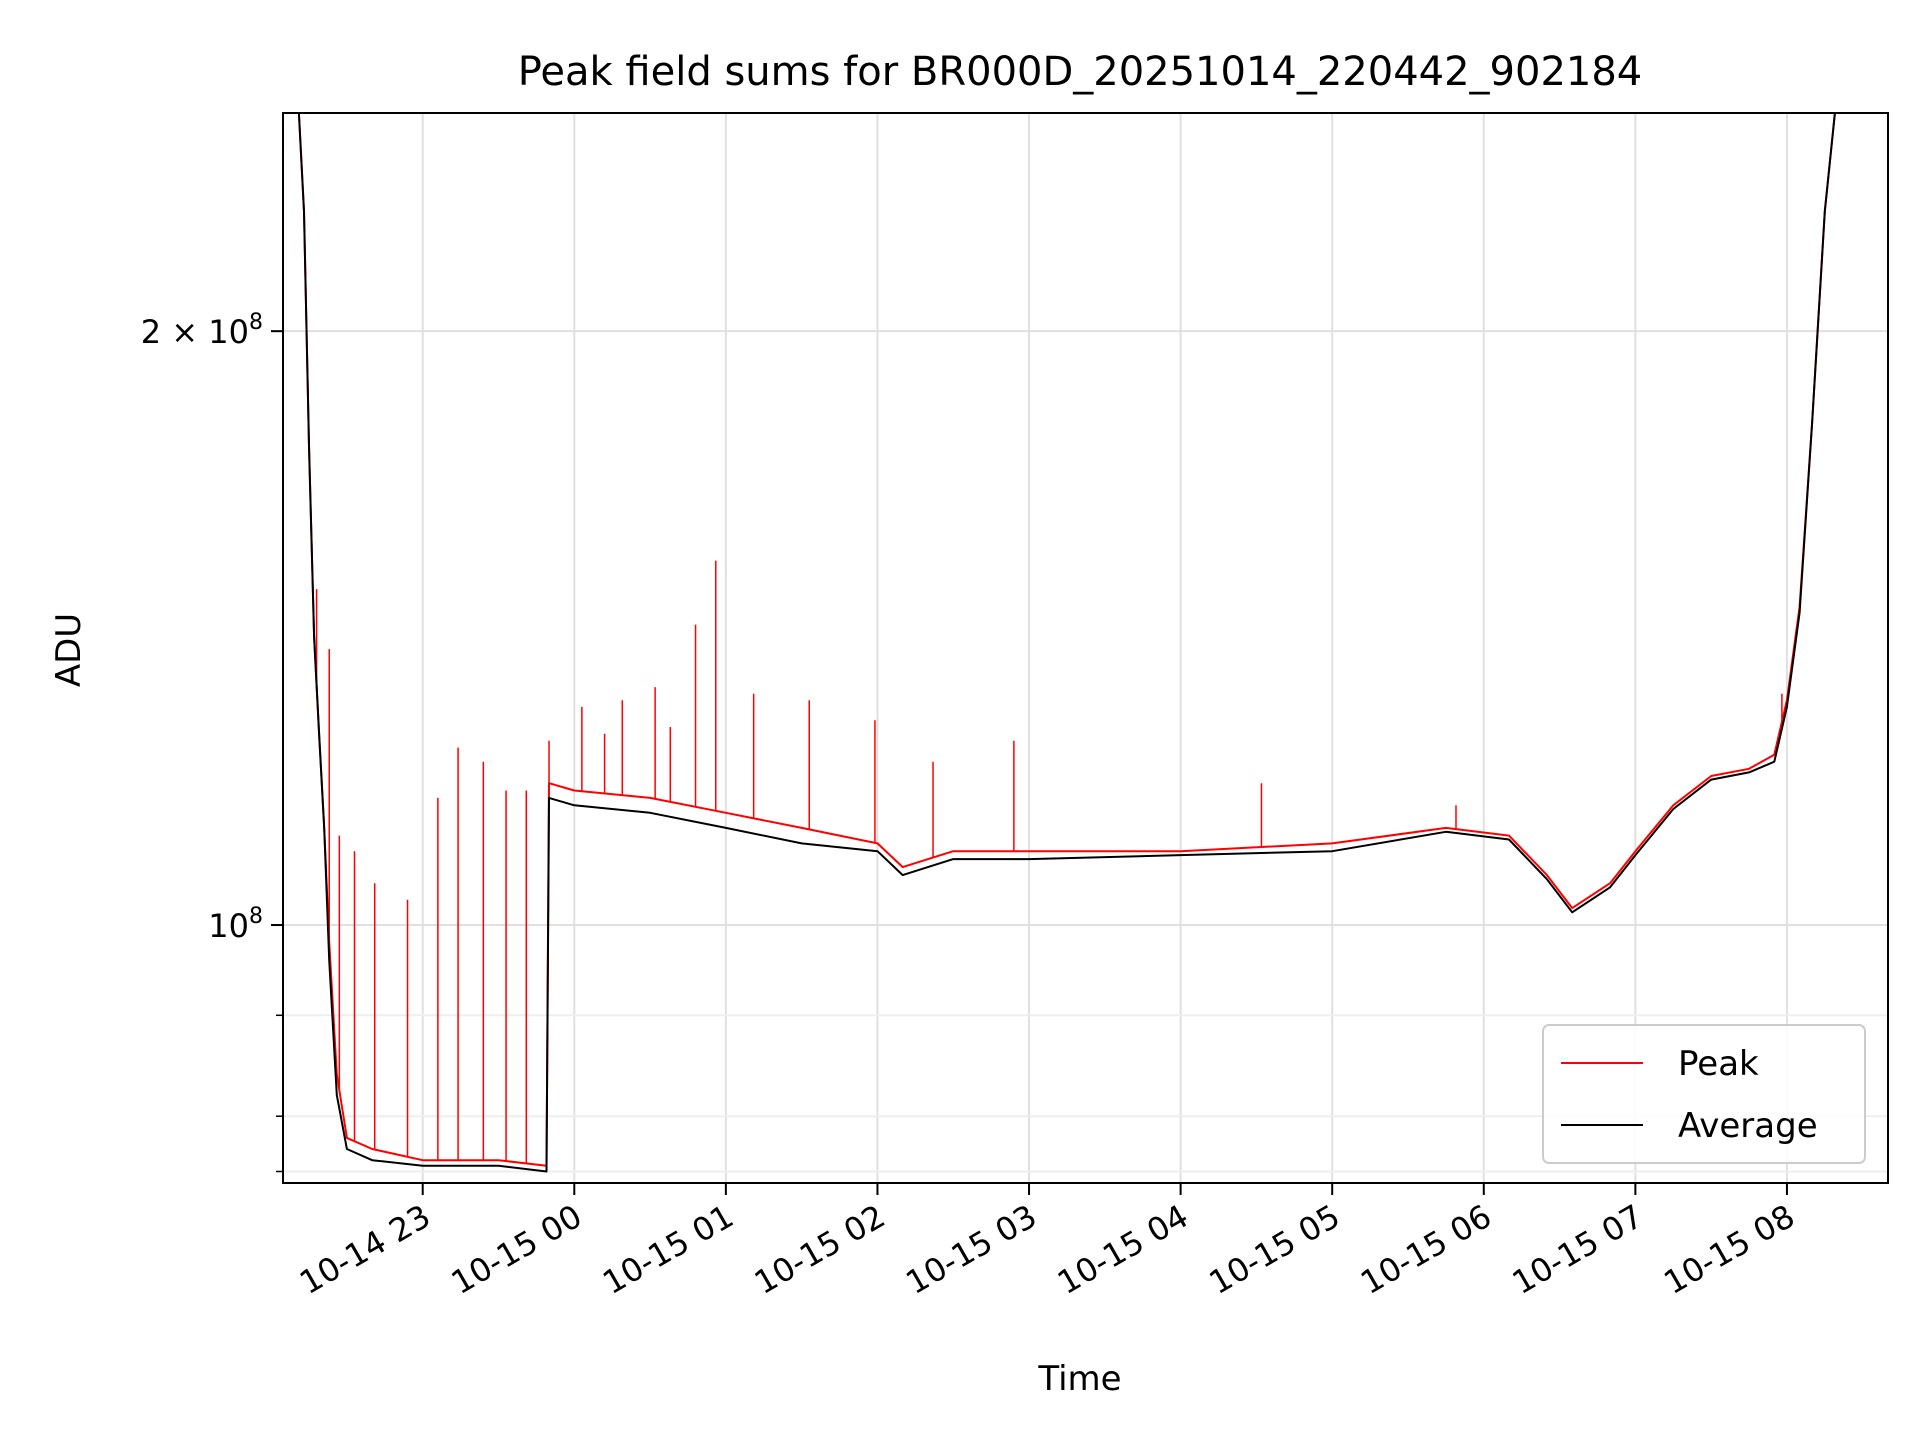  I want to click on x-tick-label: 10-15 07, so click(1578, 1249).